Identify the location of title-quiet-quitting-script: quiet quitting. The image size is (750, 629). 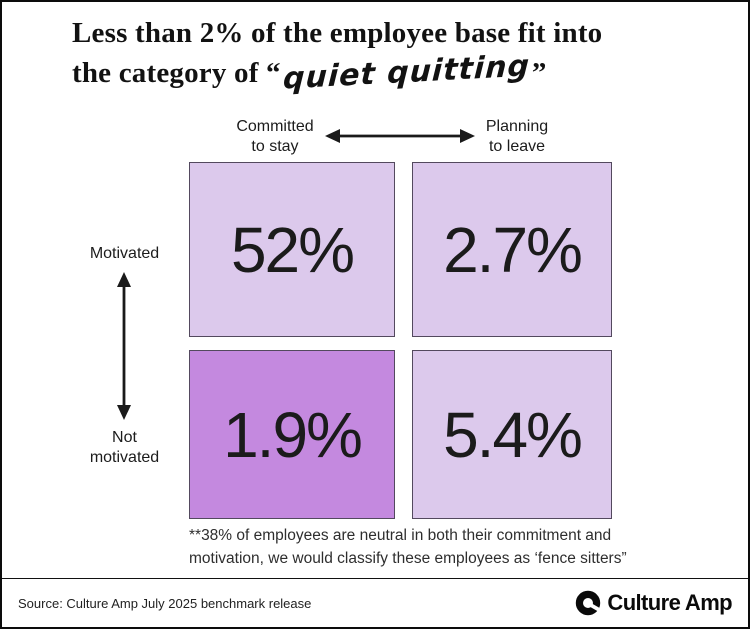
(406, 72).